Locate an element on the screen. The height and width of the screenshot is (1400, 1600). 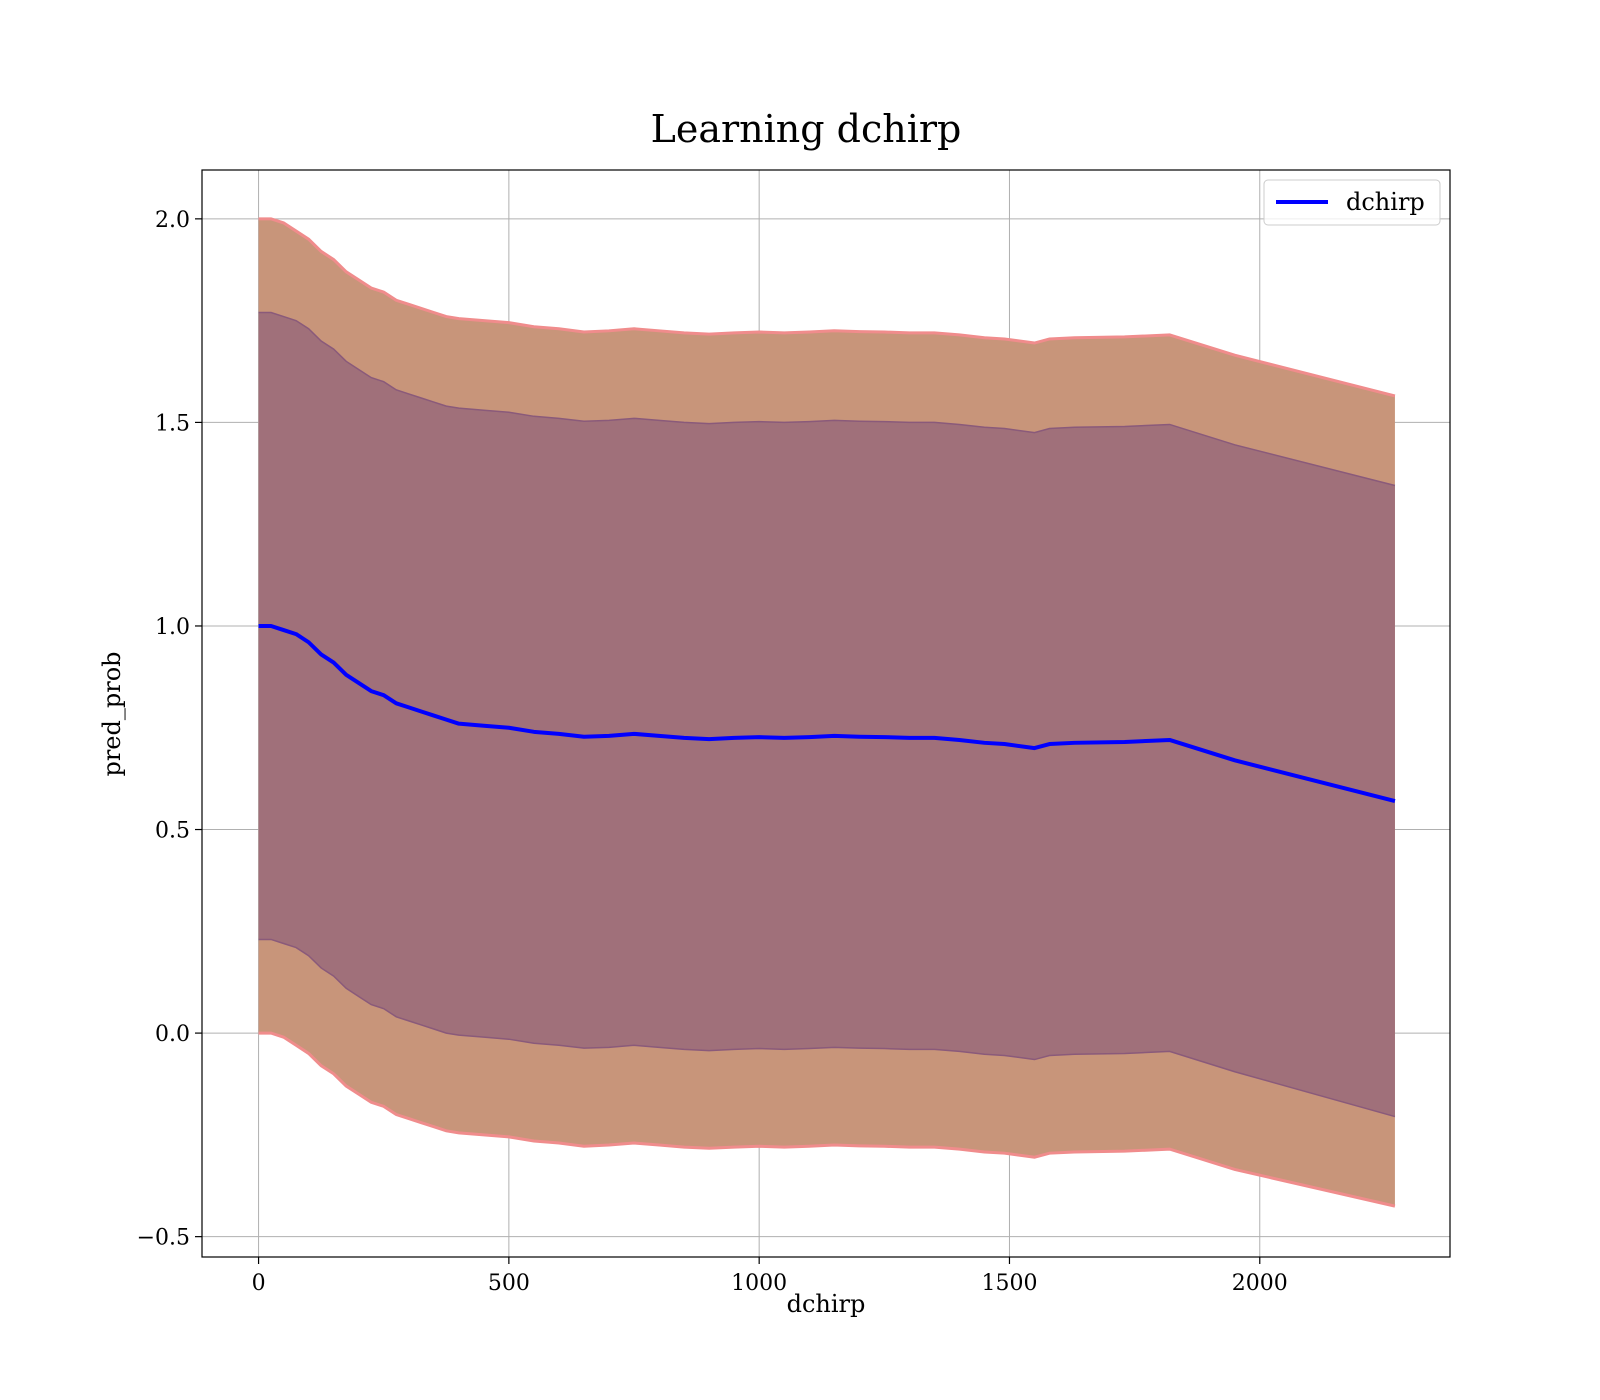
series-lines is located at coordinates (827, 713).